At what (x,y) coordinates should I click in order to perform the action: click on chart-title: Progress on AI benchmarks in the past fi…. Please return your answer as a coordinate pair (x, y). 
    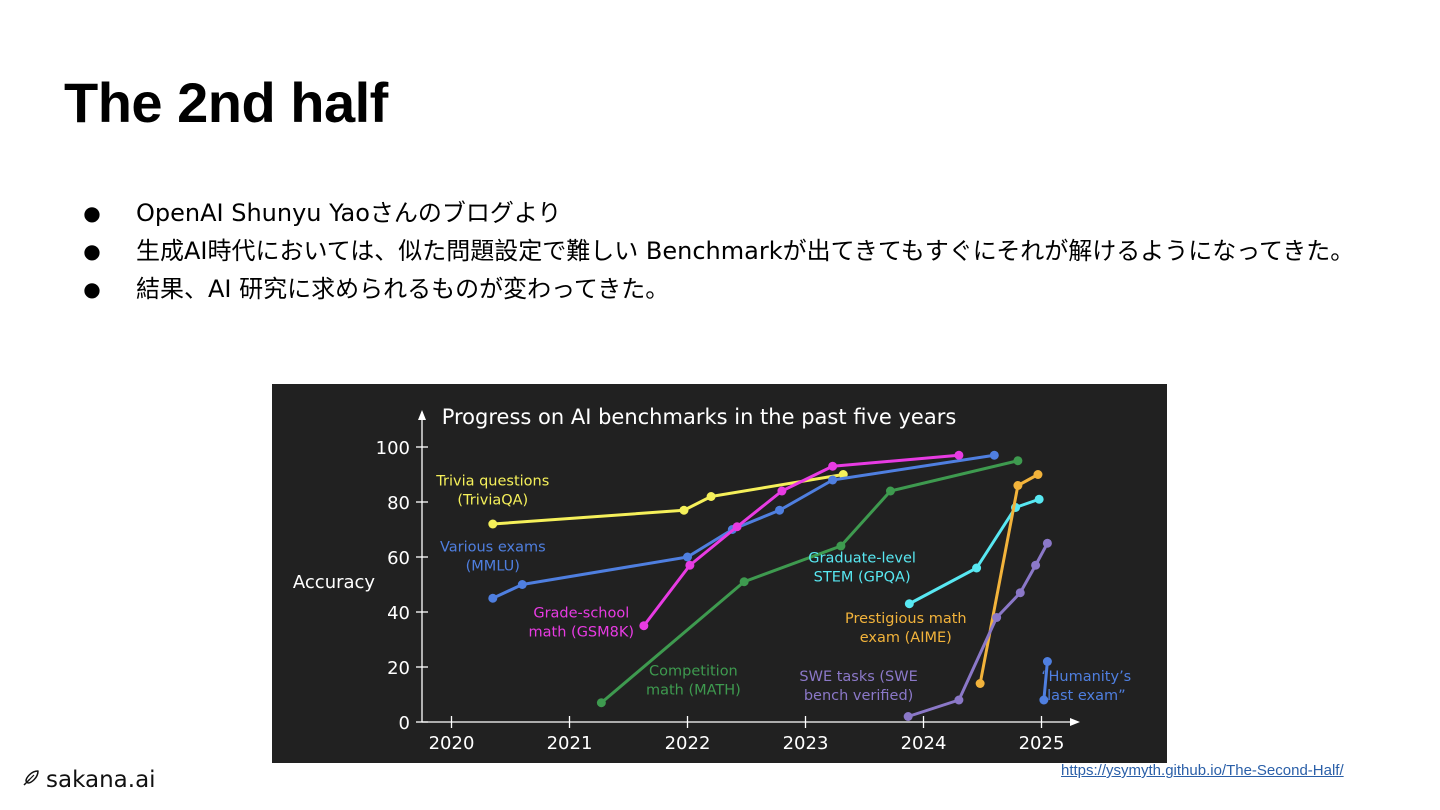
    Looking at the image, I should click on (699, 417).